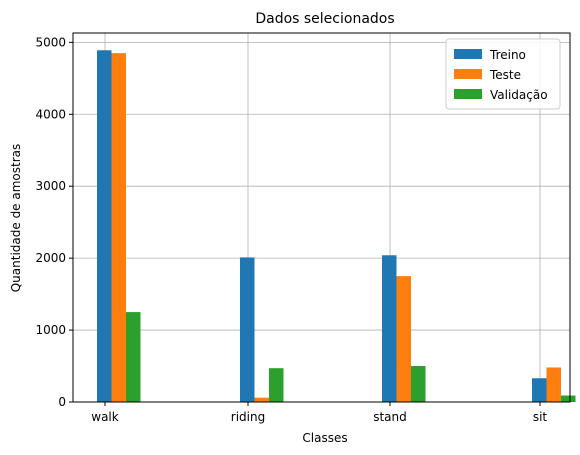  I want to click on y-tick-label: 3000, so click(50, 186).